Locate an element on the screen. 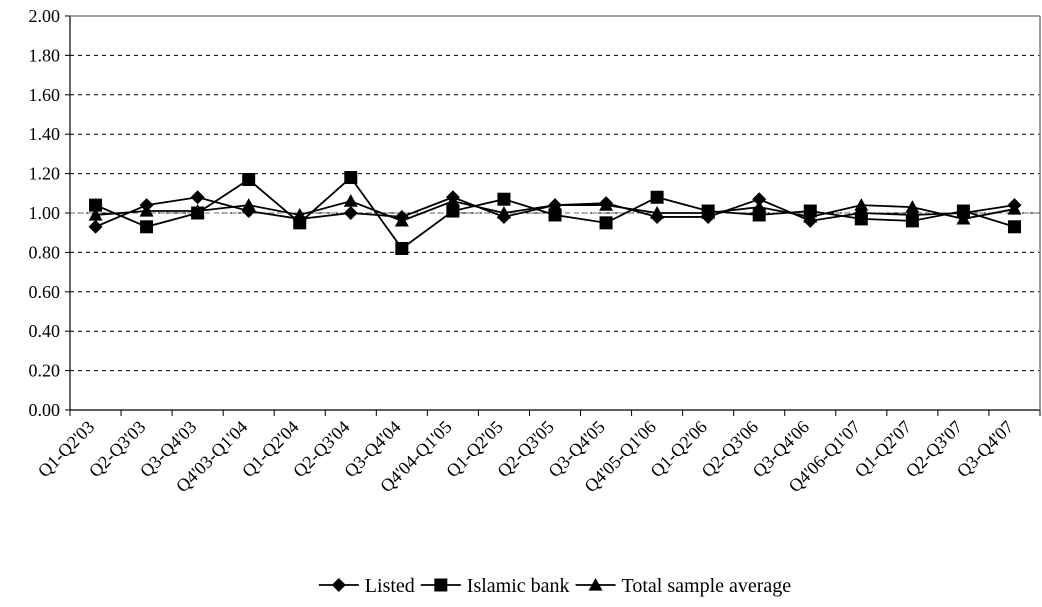 The image size is (1042, 607). y-tick-label: 0.00 is located at coordinates (45, 410).